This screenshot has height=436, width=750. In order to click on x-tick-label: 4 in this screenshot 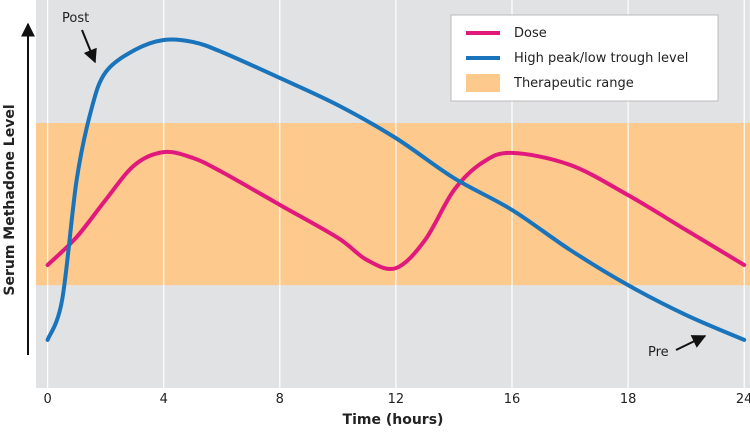, I will do `click(164, 399)`.